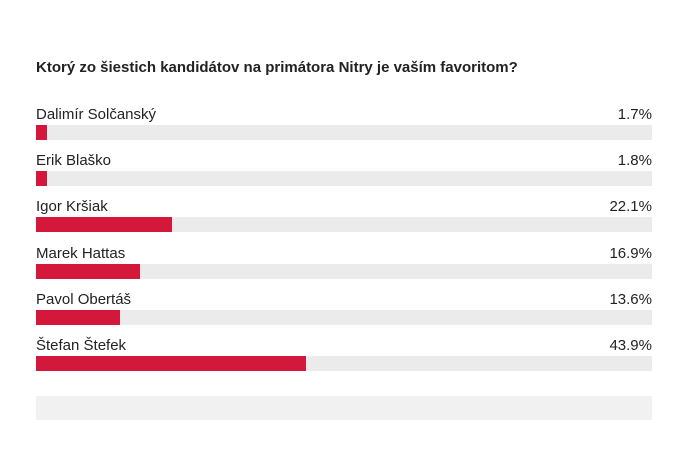 This screenshot has width=700, height=467. What do you see at coordinates (630, 299) in the screenshot?
I see `vote-percentage: 13.6%` at bounding box center [630, 299].